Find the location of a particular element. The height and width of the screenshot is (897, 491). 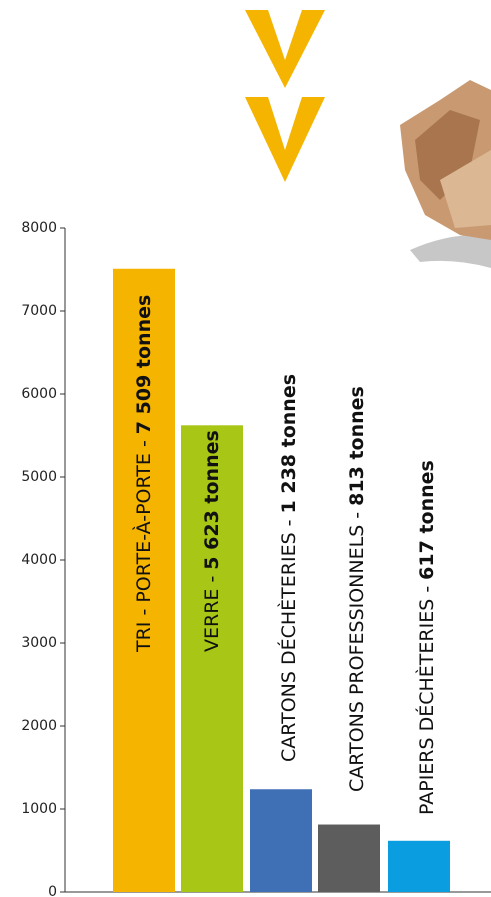

y-tick-label: 0 is located at coordinates (52, 890).